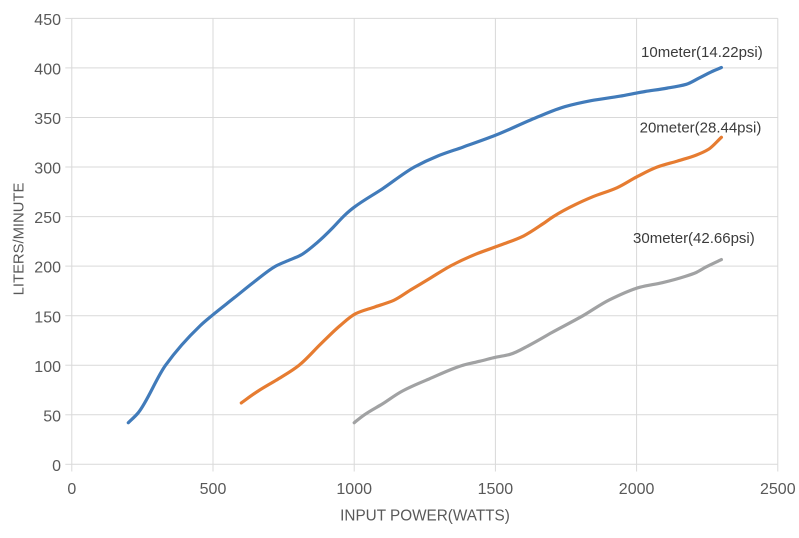 This screenshot has height=538, width=799. Describe the element at coordinates (778, 489) in the screenshot. I see `svg-text: 2500` at that location.